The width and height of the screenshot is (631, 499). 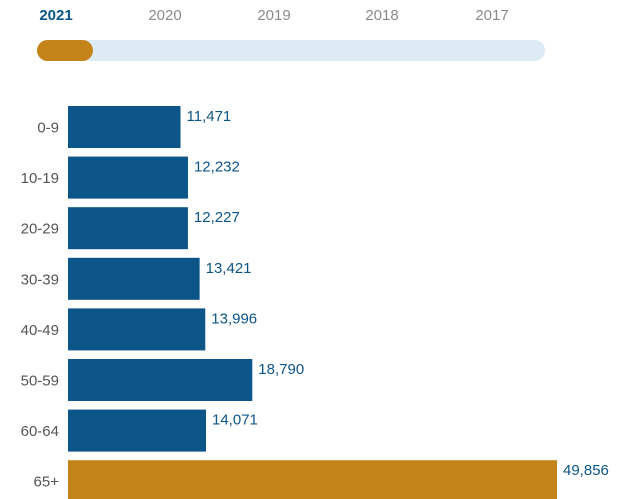 I want to click on category-label-30-39: 30-39, so click(x=40, y=279).